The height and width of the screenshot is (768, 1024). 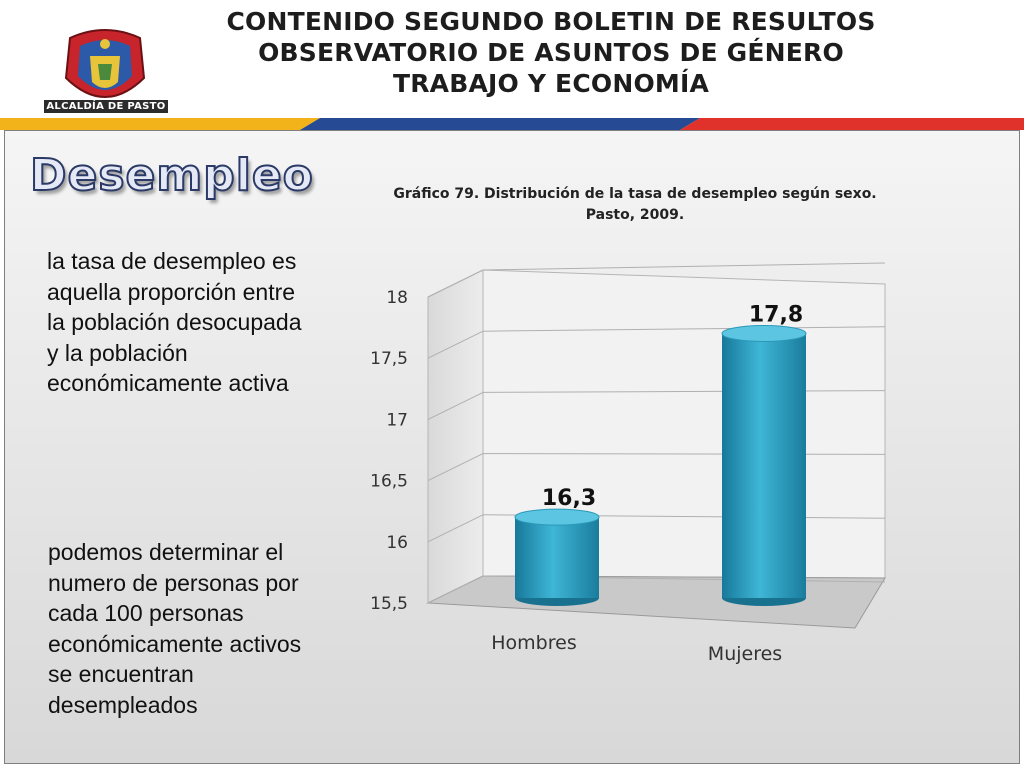 What do you see at coordinates (551, 21) in the screenshot?
I see `header-title-line-1: CONTENIDO SEGUNDO BOLETIN DE RESULTOS` at bounding box center [551, 21].